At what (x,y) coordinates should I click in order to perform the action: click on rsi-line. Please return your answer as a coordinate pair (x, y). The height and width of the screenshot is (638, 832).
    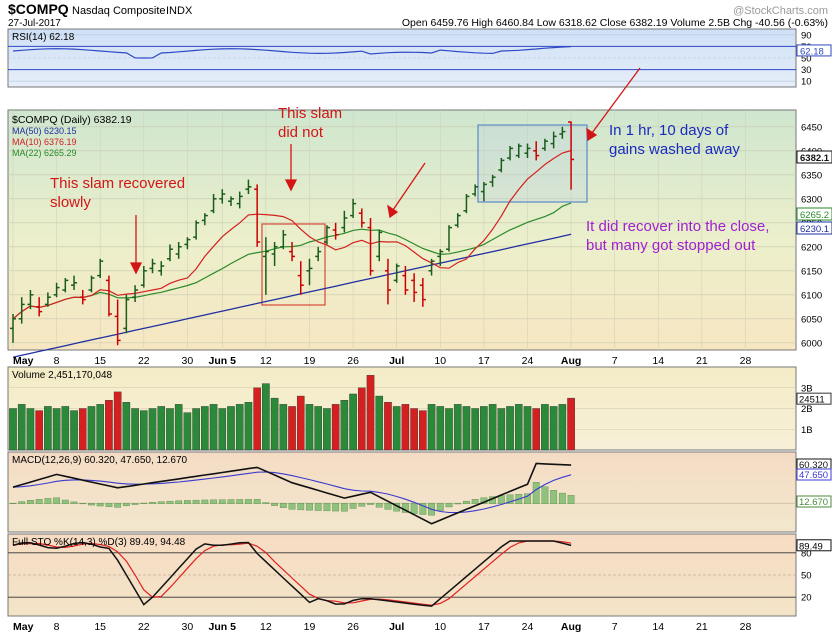
    Looking at the image, I should click on (292, 52).